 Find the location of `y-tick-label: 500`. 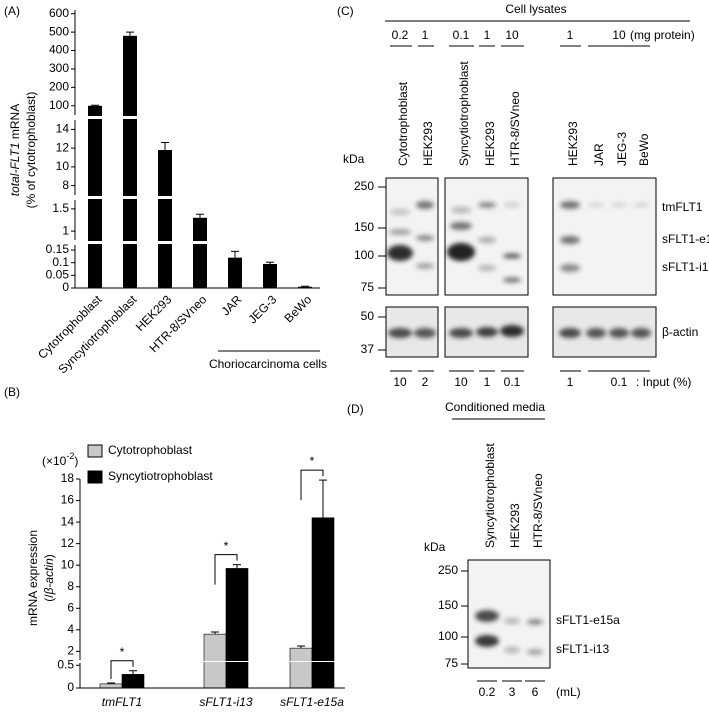

y-tick-label: 500 is located at coordinates (59, 31).